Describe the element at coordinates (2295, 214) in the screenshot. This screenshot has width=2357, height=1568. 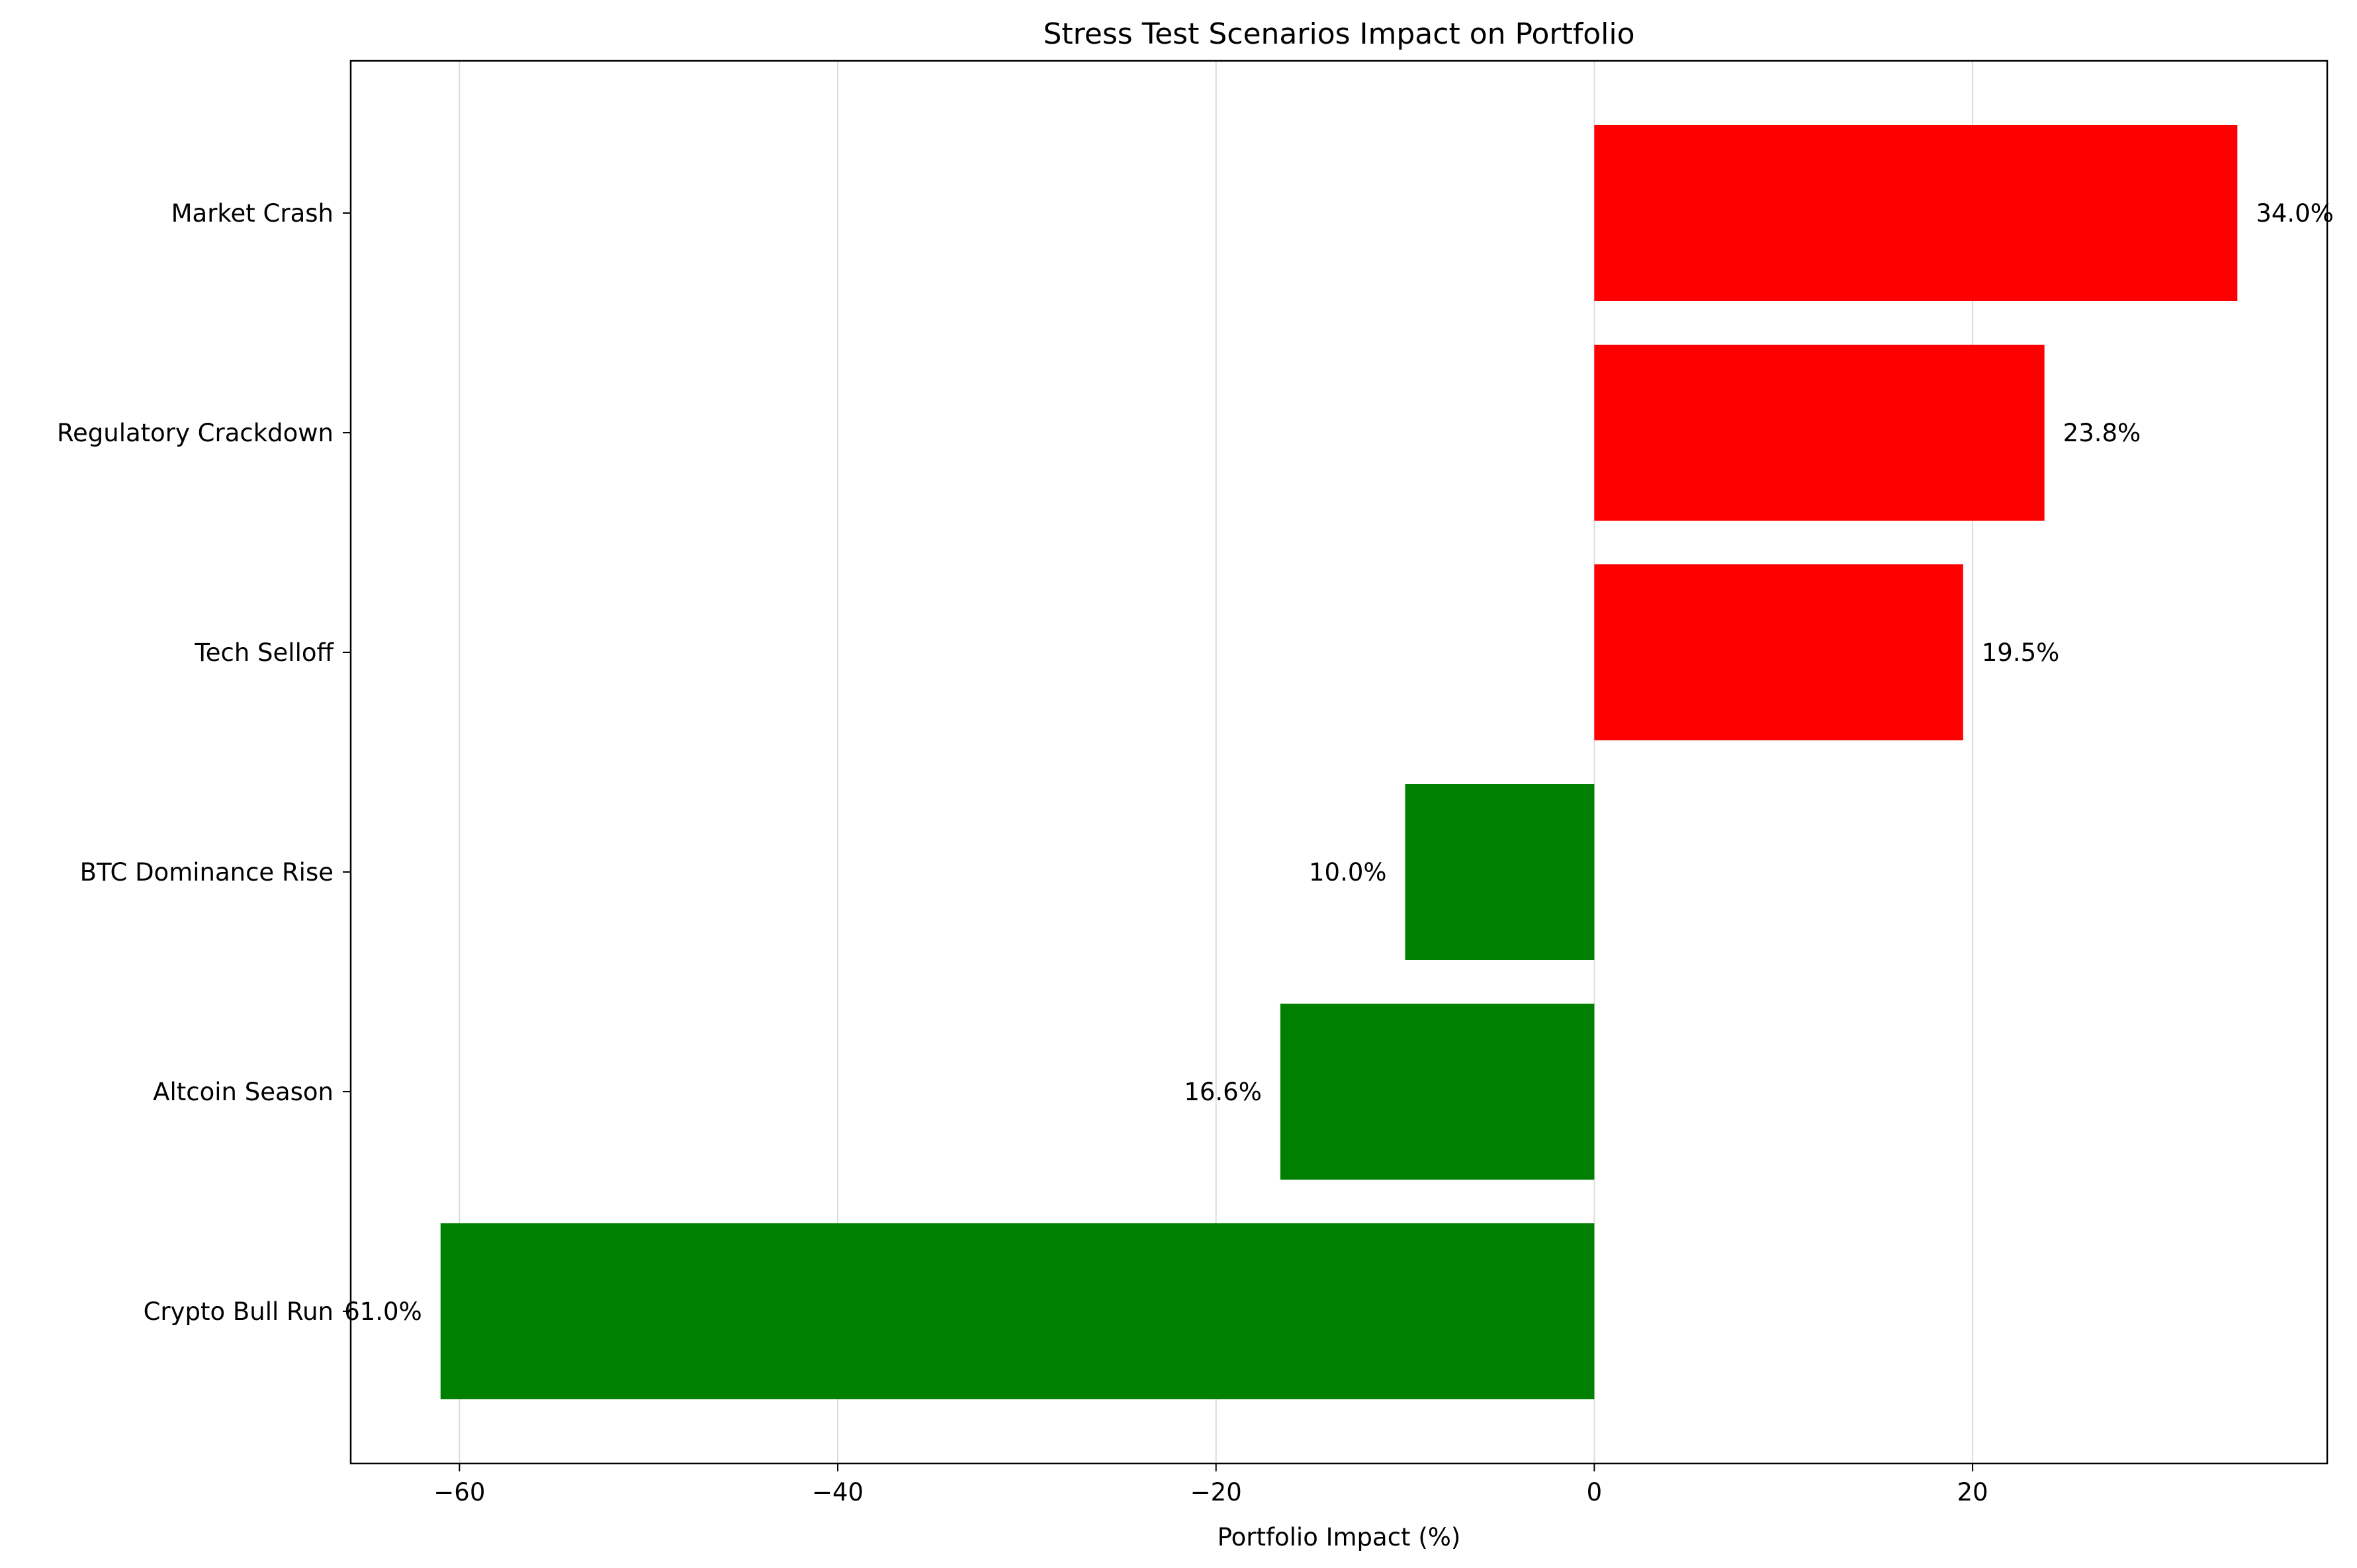
I see `bar-value-label: 34.0%` at that location.